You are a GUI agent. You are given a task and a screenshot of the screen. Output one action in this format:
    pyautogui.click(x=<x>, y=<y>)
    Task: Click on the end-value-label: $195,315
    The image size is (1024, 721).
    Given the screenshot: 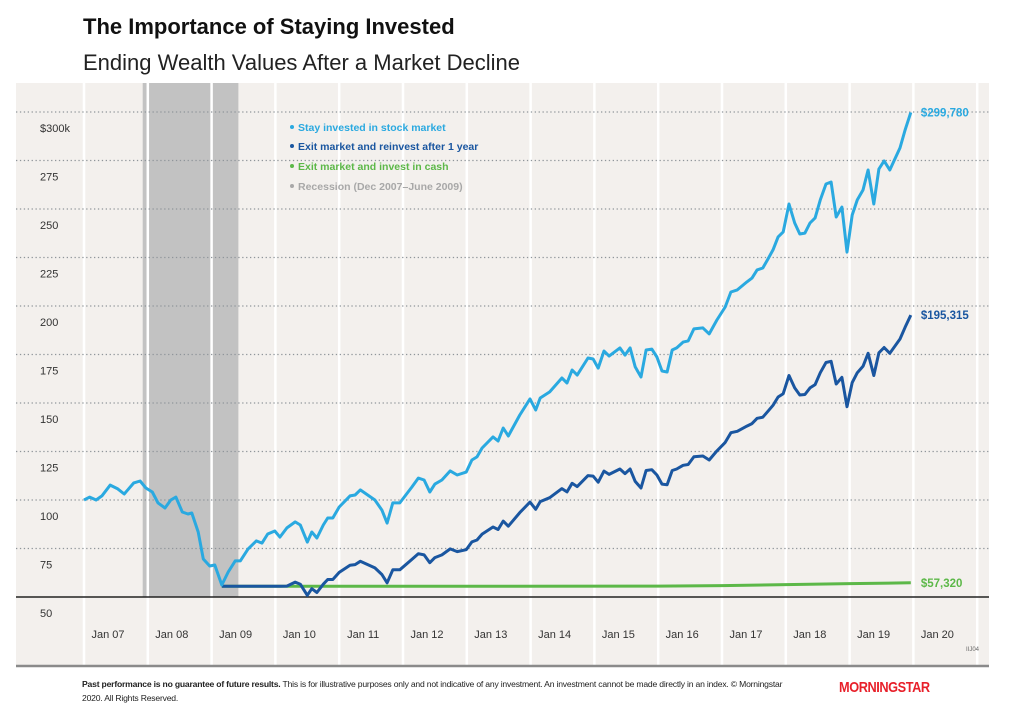 What is the action you would take?
    pyautogui.click(x=945, y=316)
    